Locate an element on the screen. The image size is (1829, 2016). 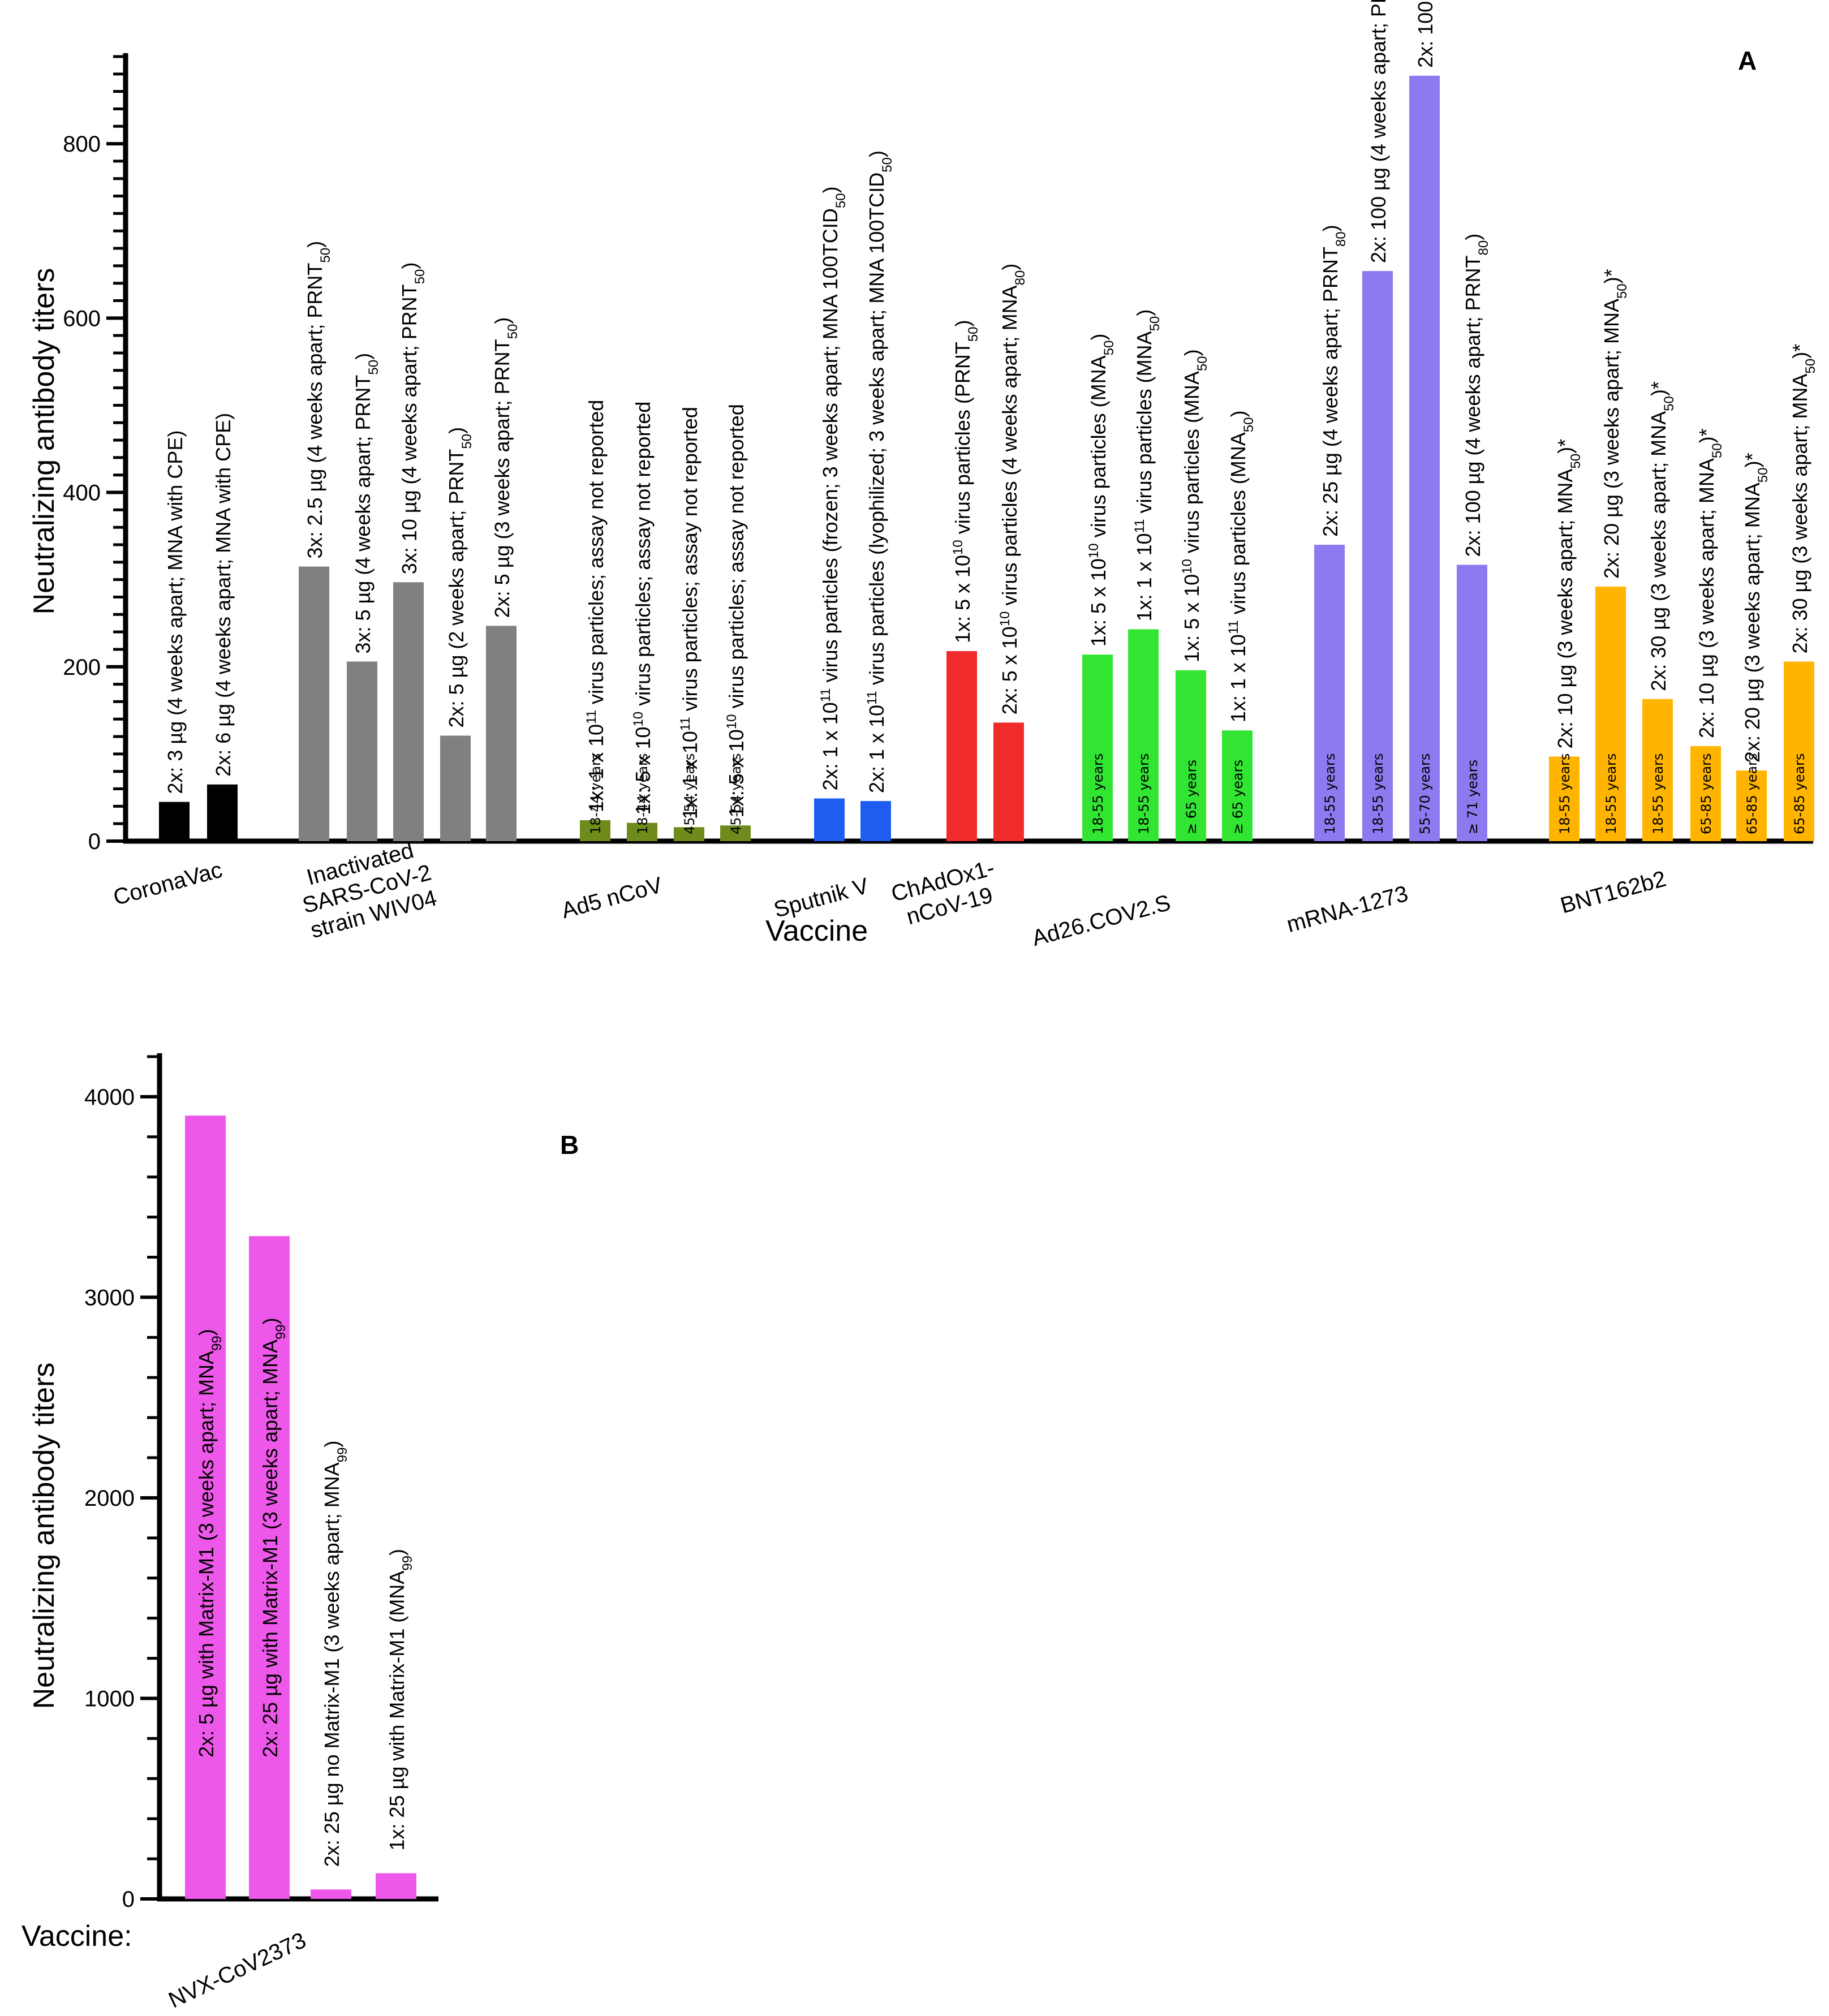
bar-label-inactivated-sars-cov-2-strain-wiv04-5: 2x: 5 µg (3 weeks apart; PRNT50) is located at coordinates (505, 467).